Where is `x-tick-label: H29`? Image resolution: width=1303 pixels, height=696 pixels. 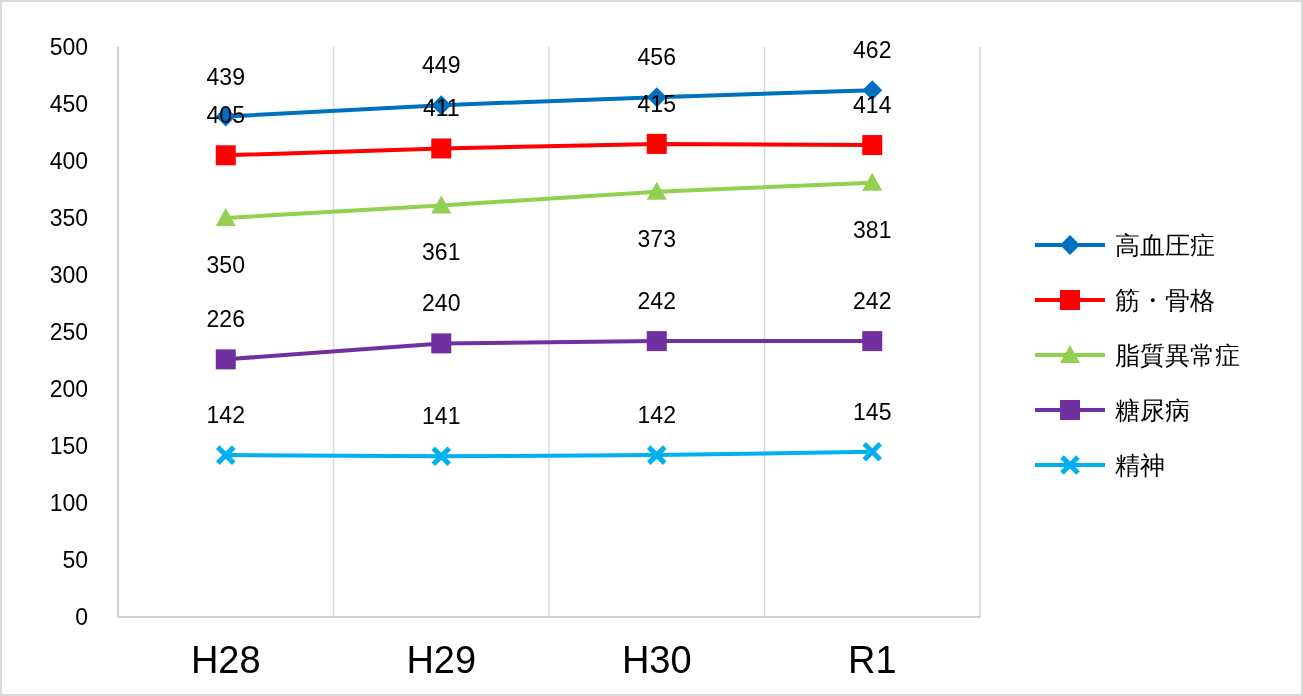
x-tick-label: H29 is located at coordinates (441, 660).